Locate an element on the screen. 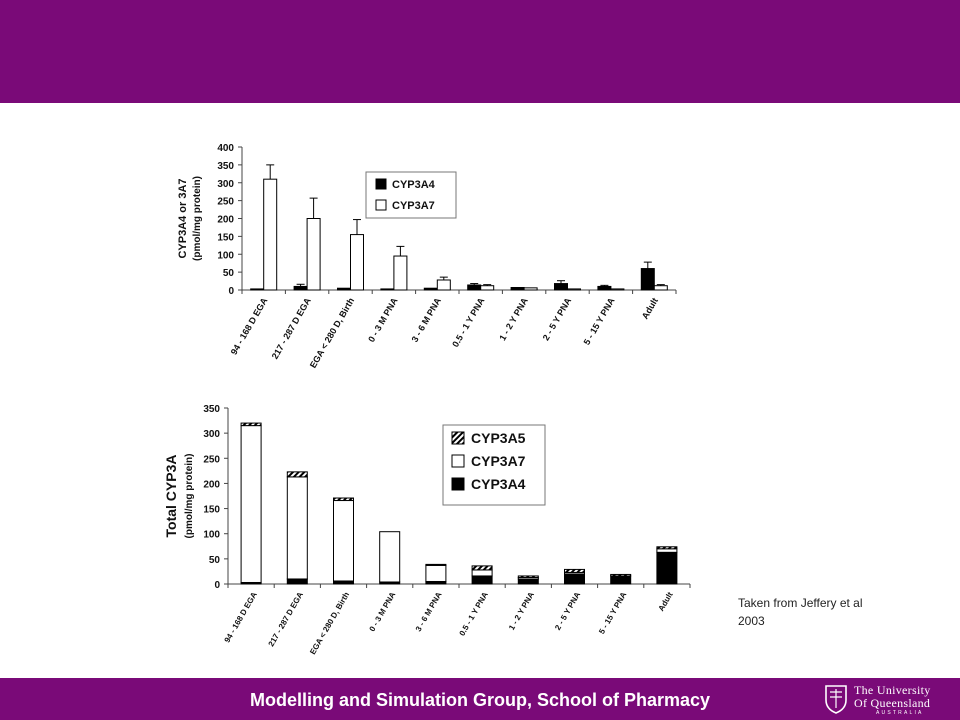 The image size is (960, 720). logo-line-1: The University is located at coordinates (892, 690).